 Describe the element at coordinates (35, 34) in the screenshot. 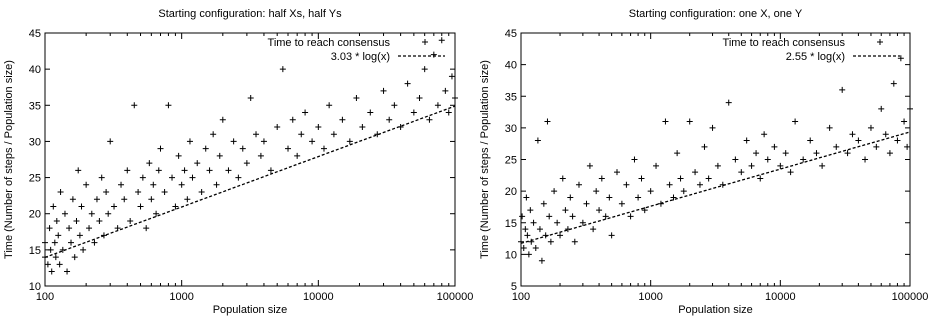

I see `chart1-y-tick-label: 45` at that location.